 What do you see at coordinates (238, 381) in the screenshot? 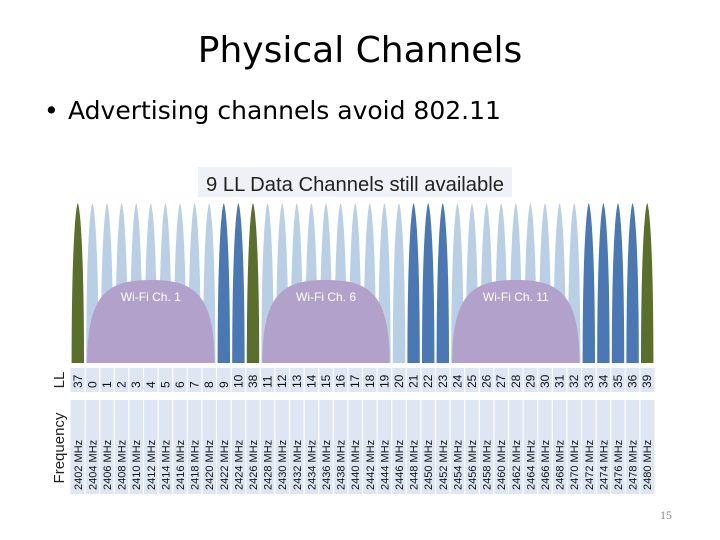
I see `ll-channel-number: 10` at bounding box center [238, 381].